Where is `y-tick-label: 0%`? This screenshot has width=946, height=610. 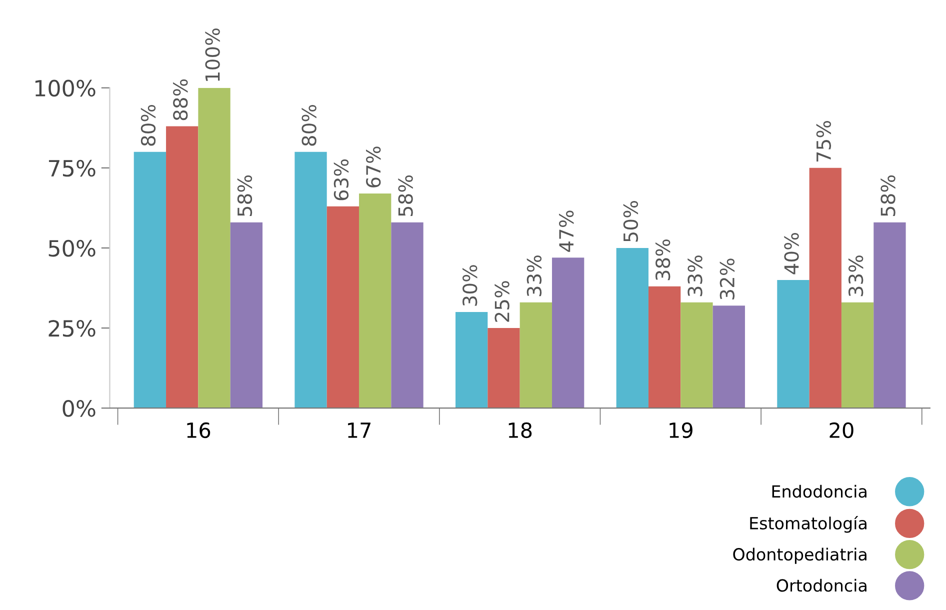 y-tick-label: 0% is located at coordinates (79, 408).